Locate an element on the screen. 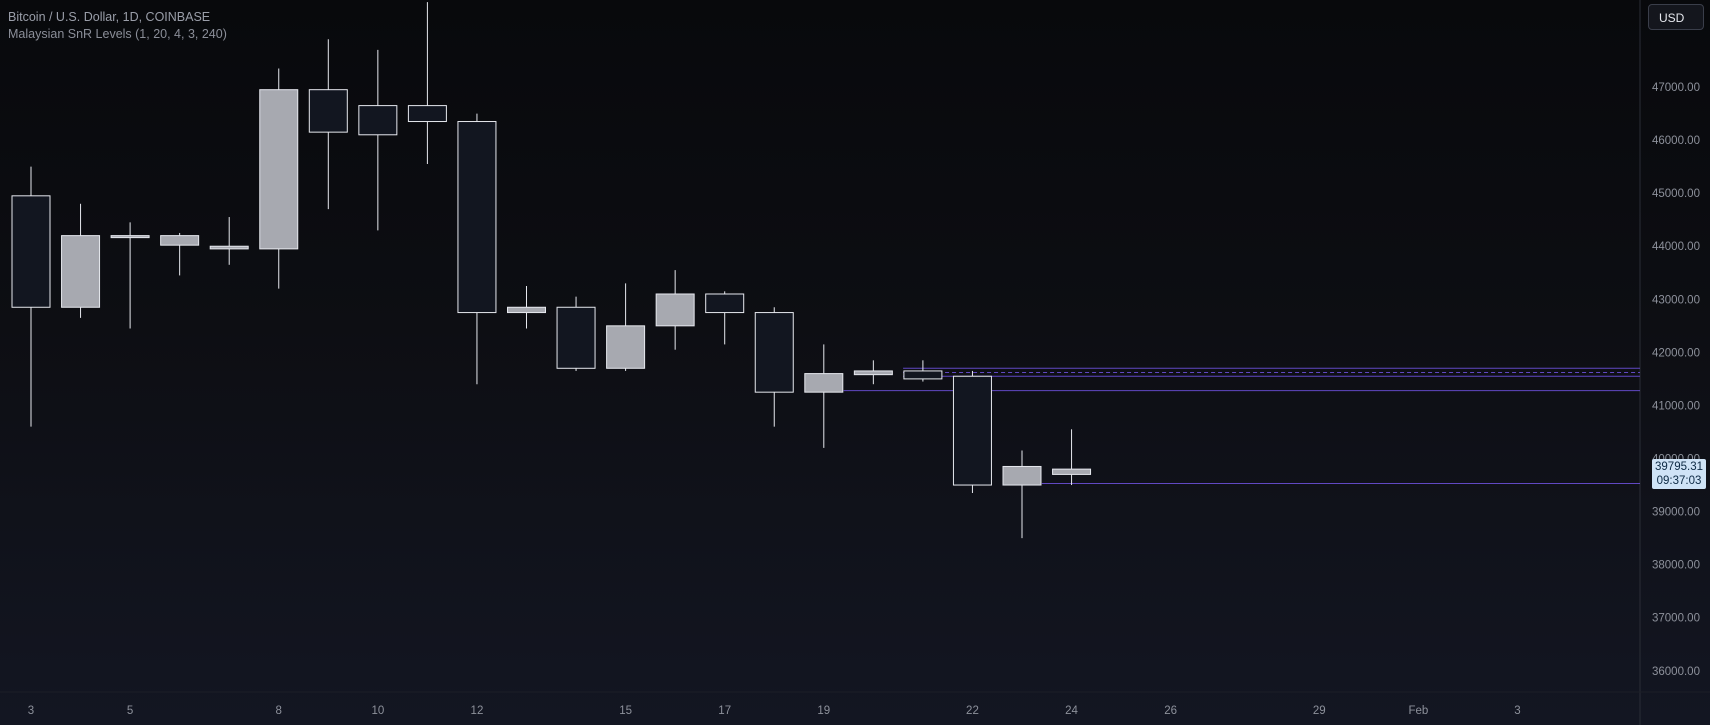 The width and height of the screenshot is (1710, 725). y-tick-label: 36000.00 is located at coordinates (1676, 672).